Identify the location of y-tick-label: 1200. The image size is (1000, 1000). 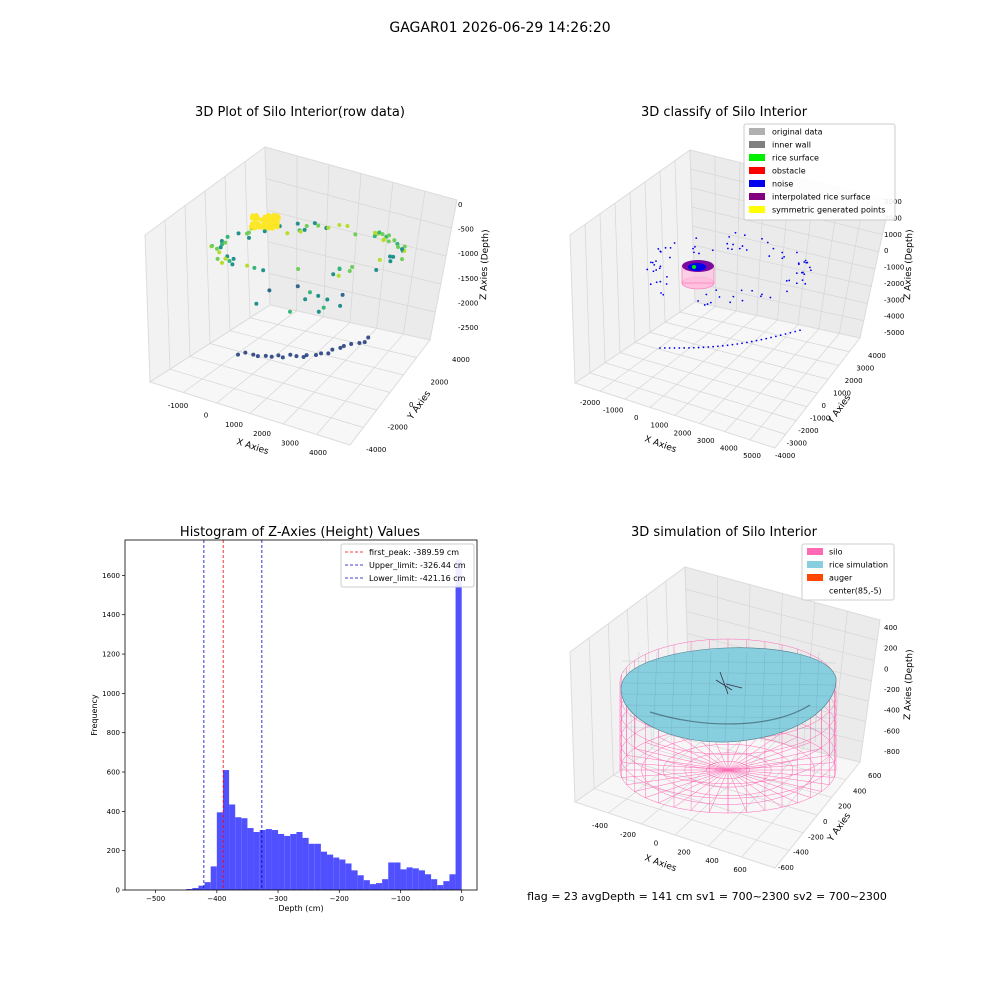
(111, 655).